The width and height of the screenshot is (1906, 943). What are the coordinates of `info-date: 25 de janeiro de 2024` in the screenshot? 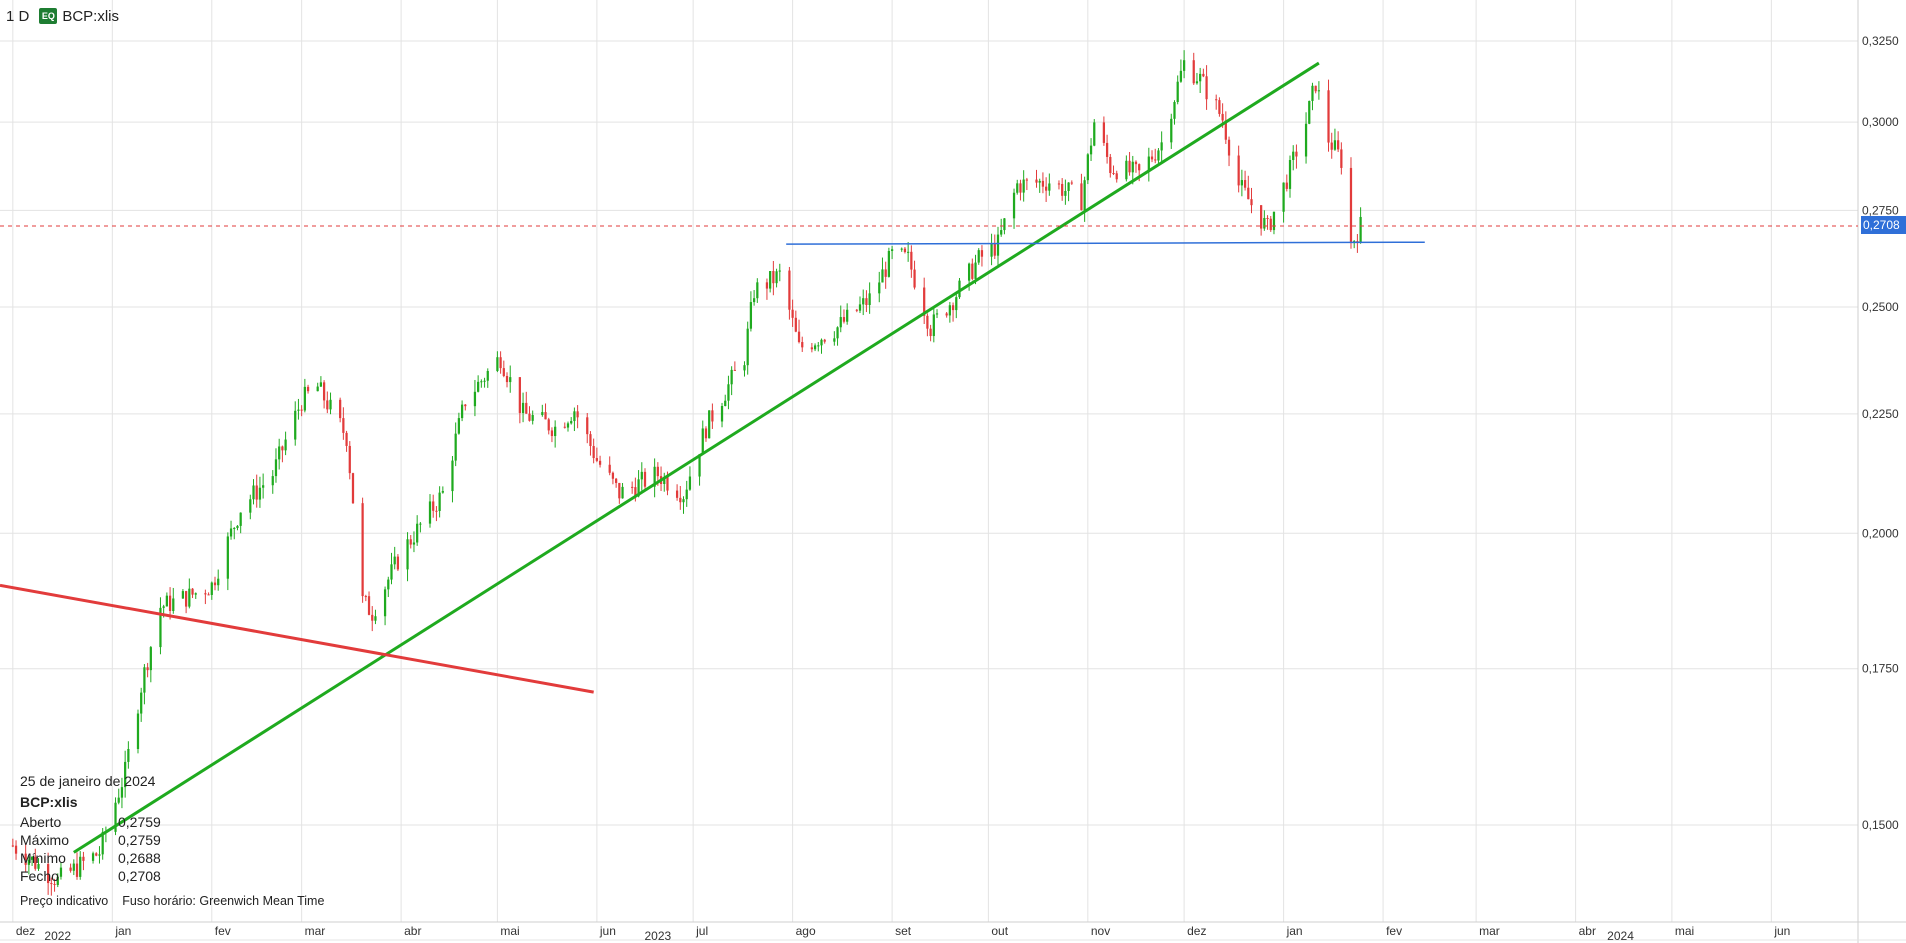 It's located at (88, 781).